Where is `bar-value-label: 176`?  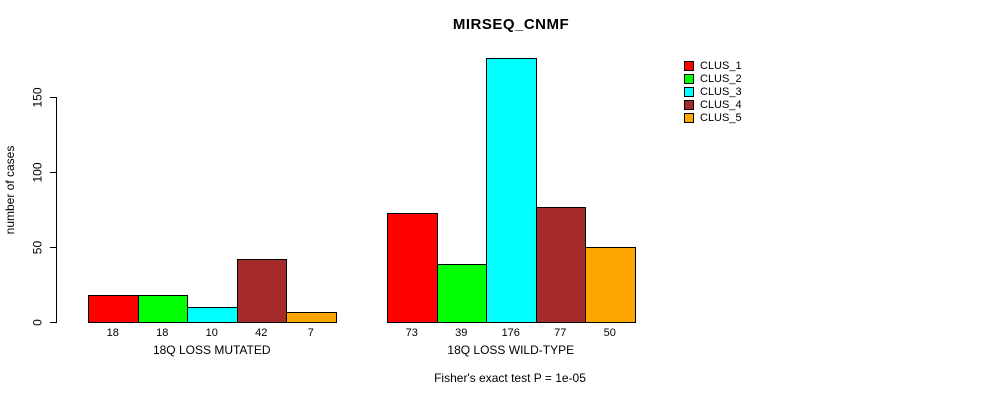 bar-value-label: 176 is located at coordinates (510, 333).